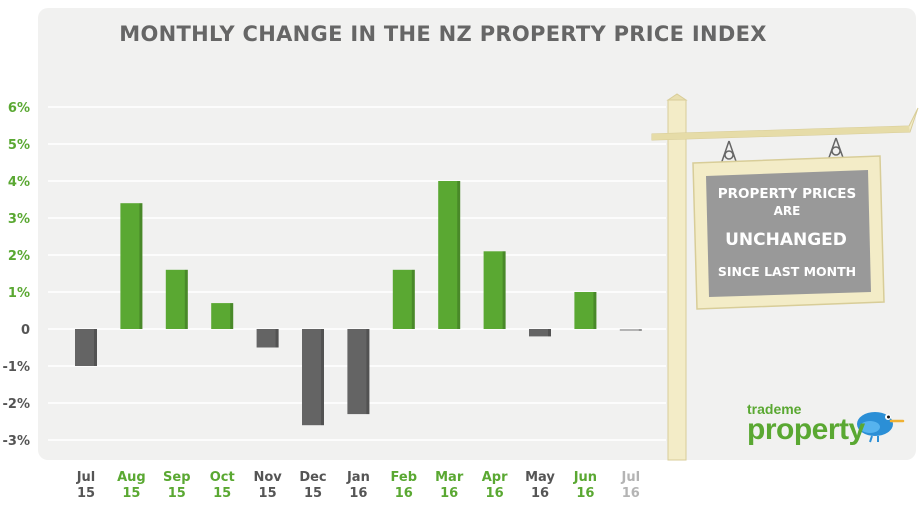 The height and width of the screenshot is (507, 919). What do you see at coordinates (19, 219) in the screenshot?
I see `y-tick-label: 3%` at bounding box center [19, 219].